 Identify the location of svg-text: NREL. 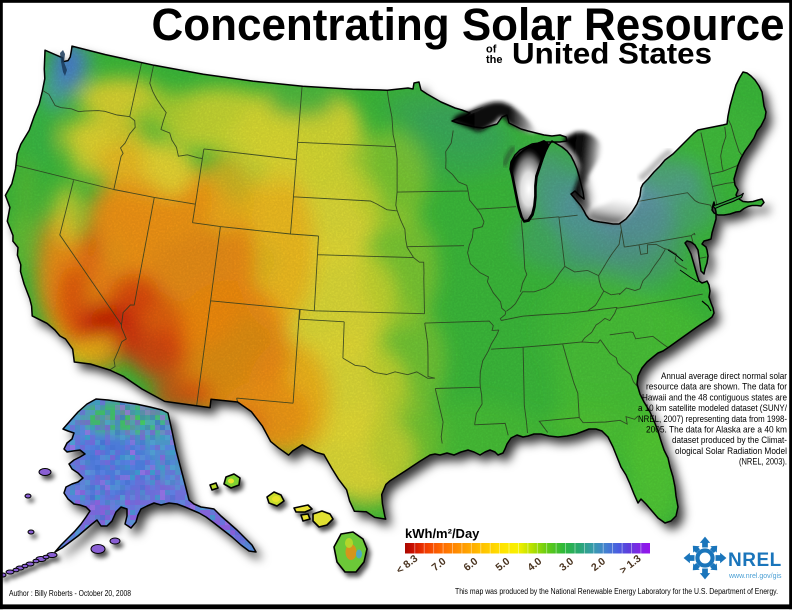
(755, 560).